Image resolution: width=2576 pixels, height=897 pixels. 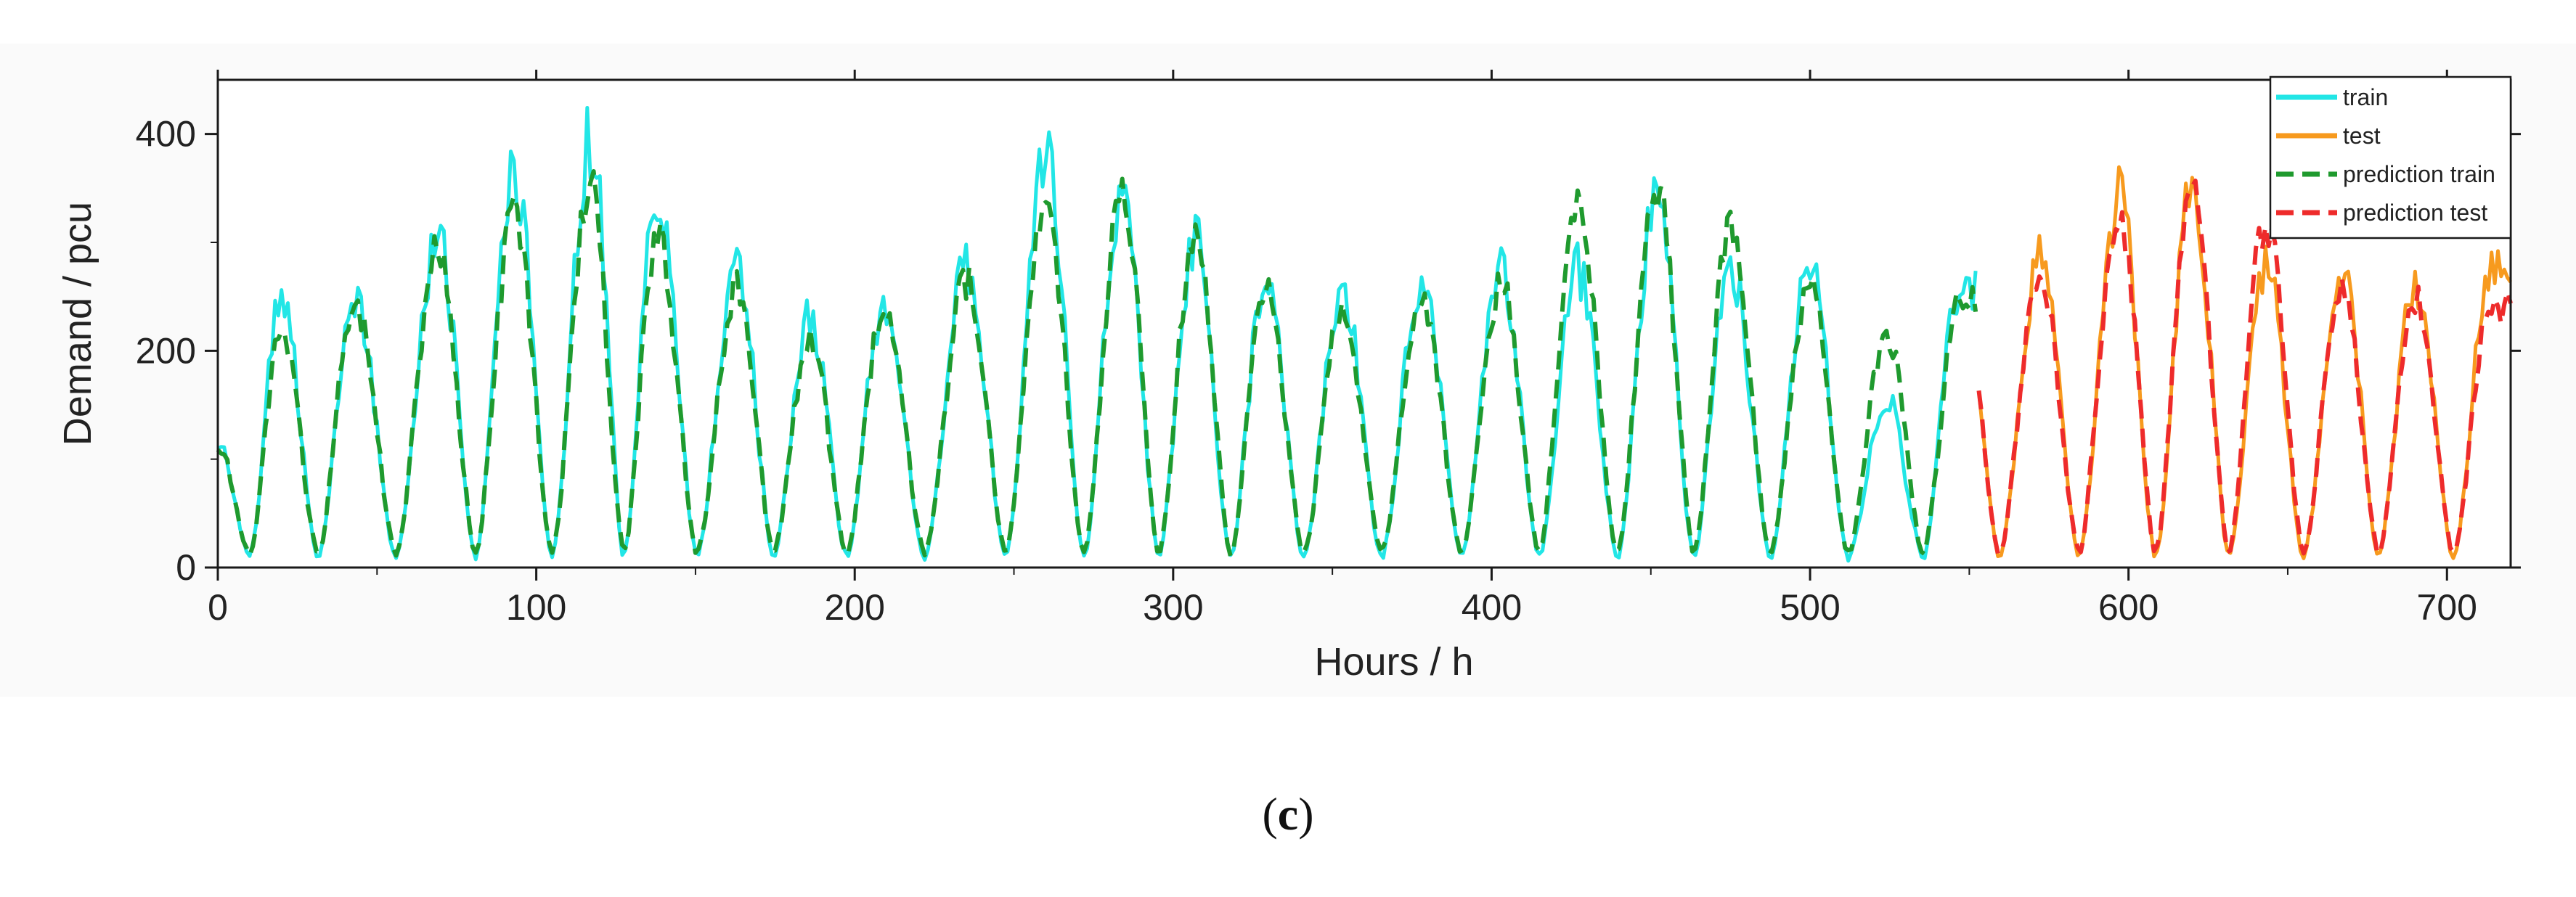 I want to click on y-tick-label: 400, so click(x=166, y=134).